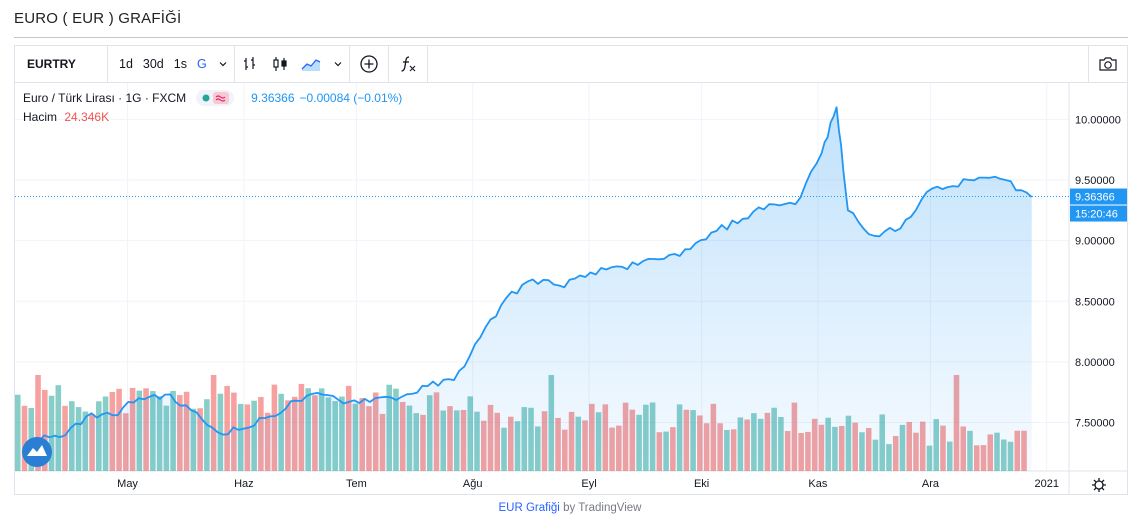 The image size is (1140, 527). I want to click on countdown-tag, so click(1098, 213).